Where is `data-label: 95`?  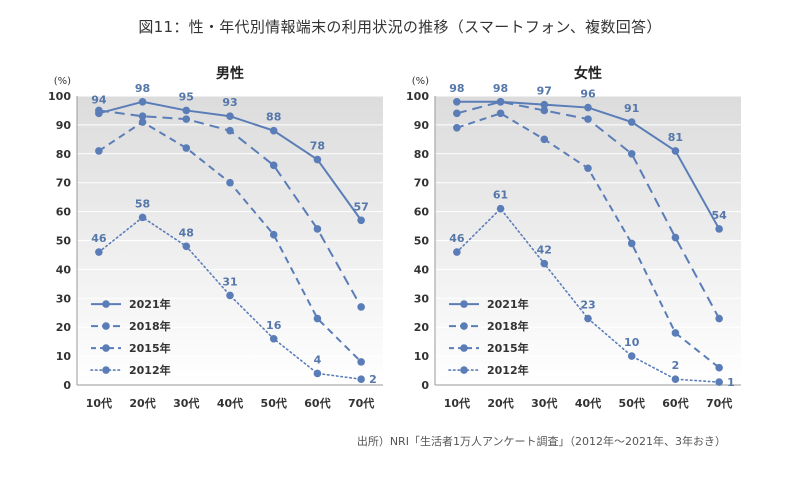 data-label: 95 is located at coordinates (186, 96).